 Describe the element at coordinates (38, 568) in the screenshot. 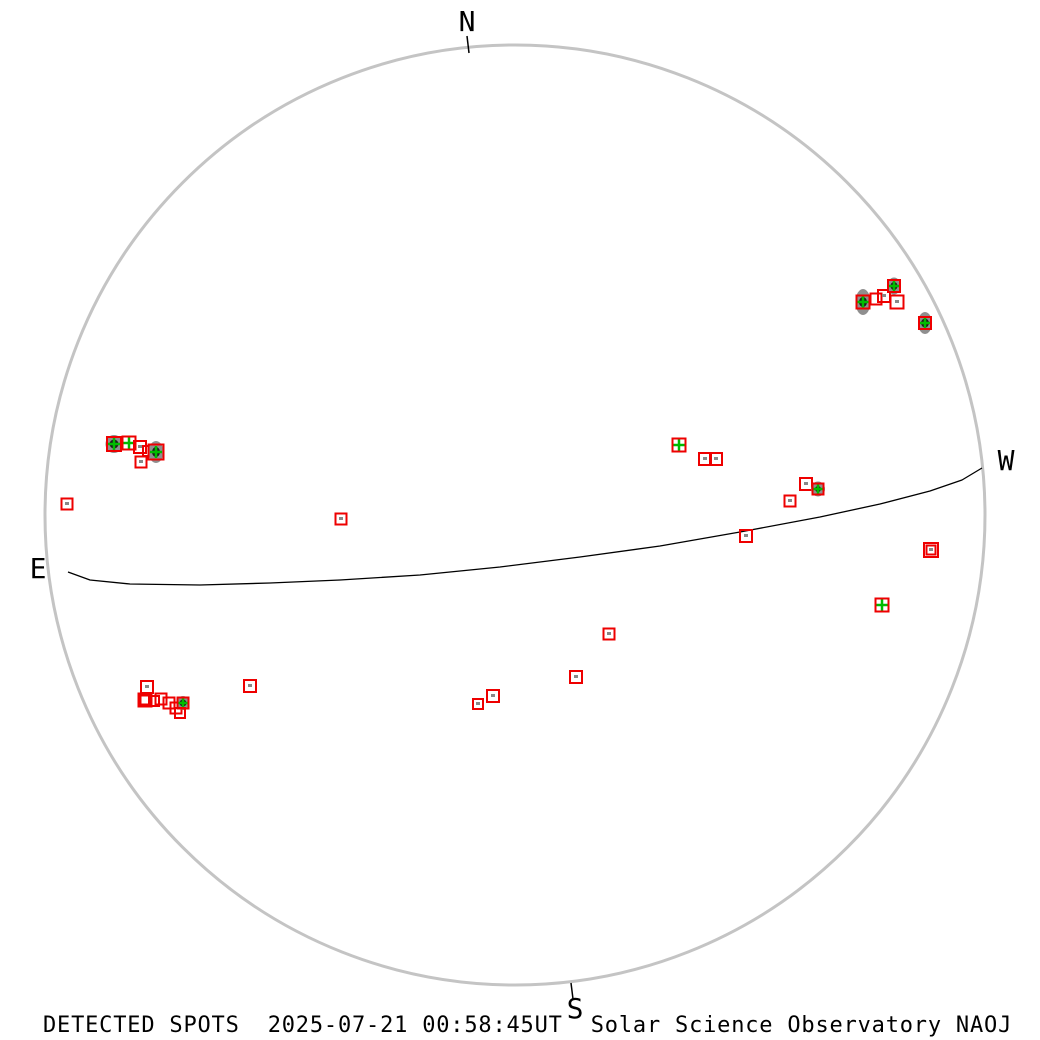

I see `compass-label-east: E` at that location.